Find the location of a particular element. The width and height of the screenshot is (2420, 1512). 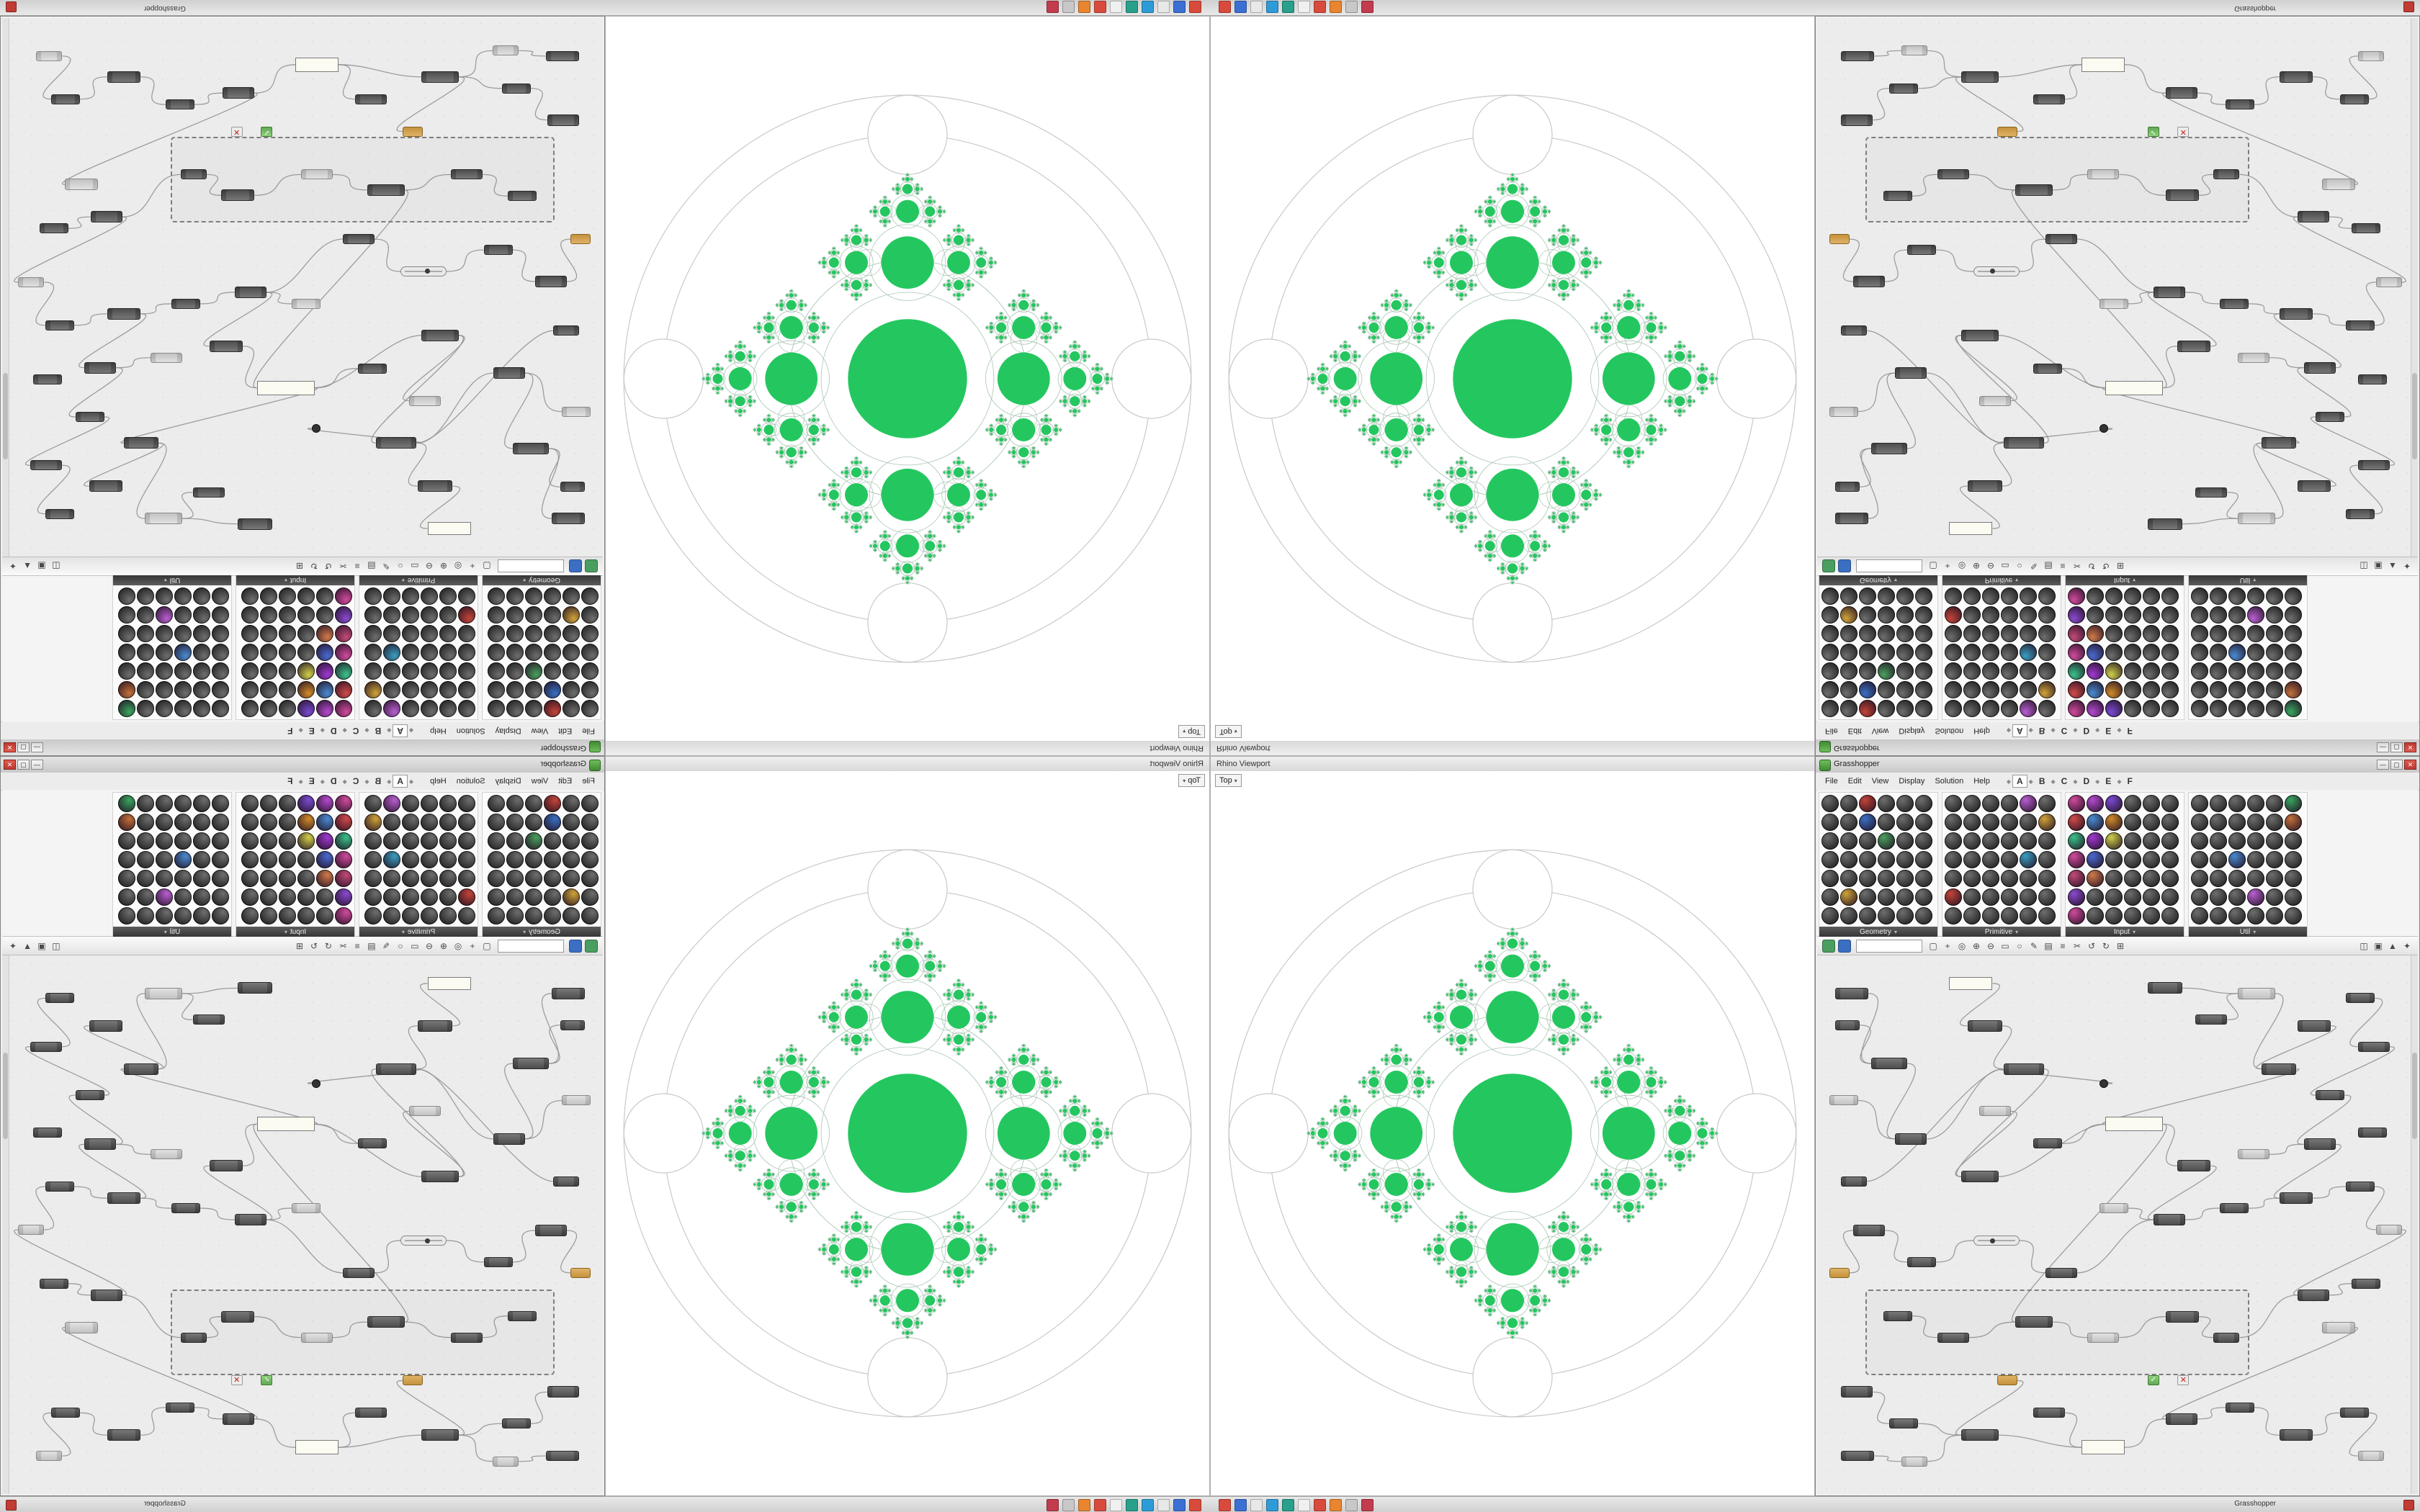

canvas-zoom-field is located at coordinates (531, 946).